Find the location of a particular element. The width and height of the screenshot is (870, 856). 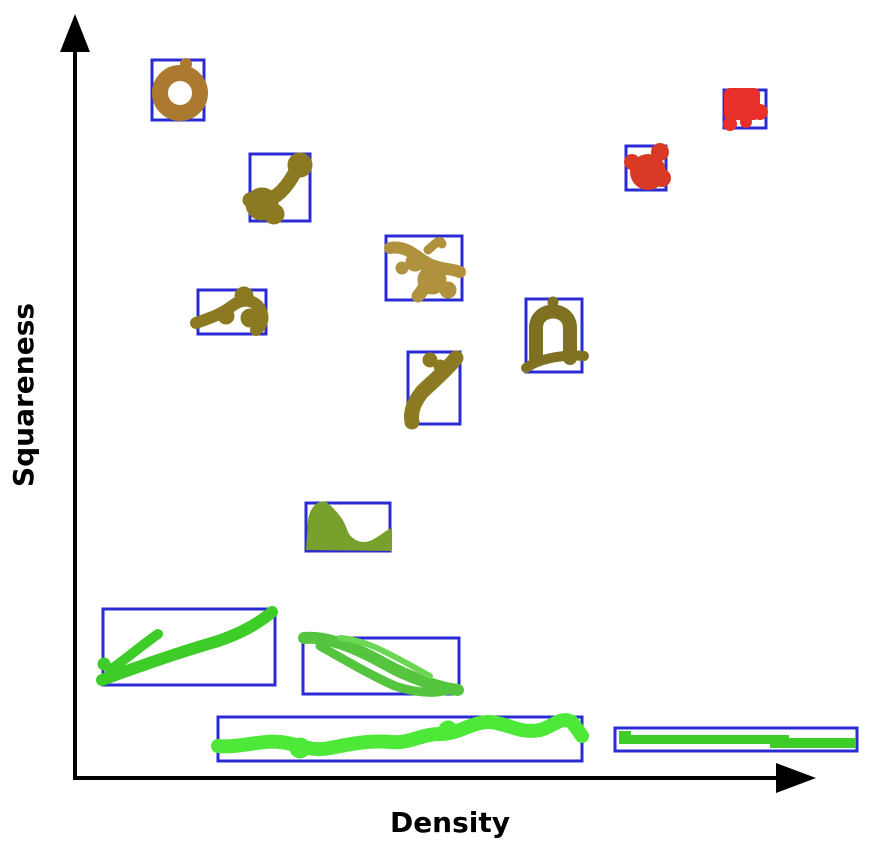

wavy-line-blob is located at coordinates (400, 736).